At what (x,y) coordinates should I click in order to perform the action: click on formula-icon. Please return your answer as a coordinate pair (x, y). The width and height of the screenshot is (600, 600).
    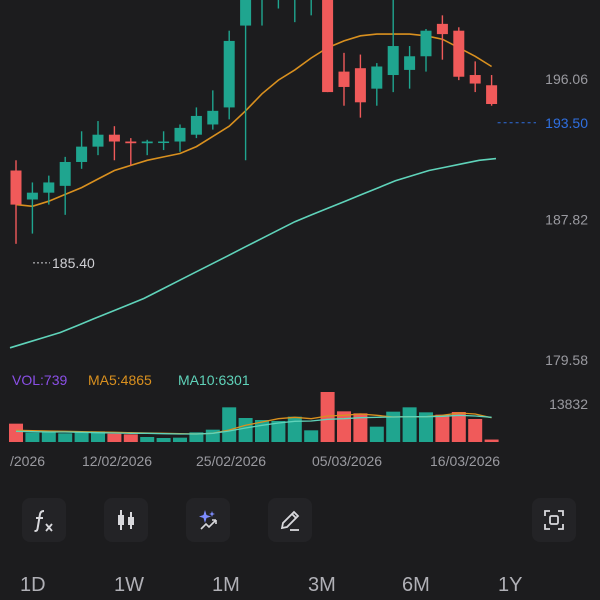
    Looking at the image, I should click on (43, 521).